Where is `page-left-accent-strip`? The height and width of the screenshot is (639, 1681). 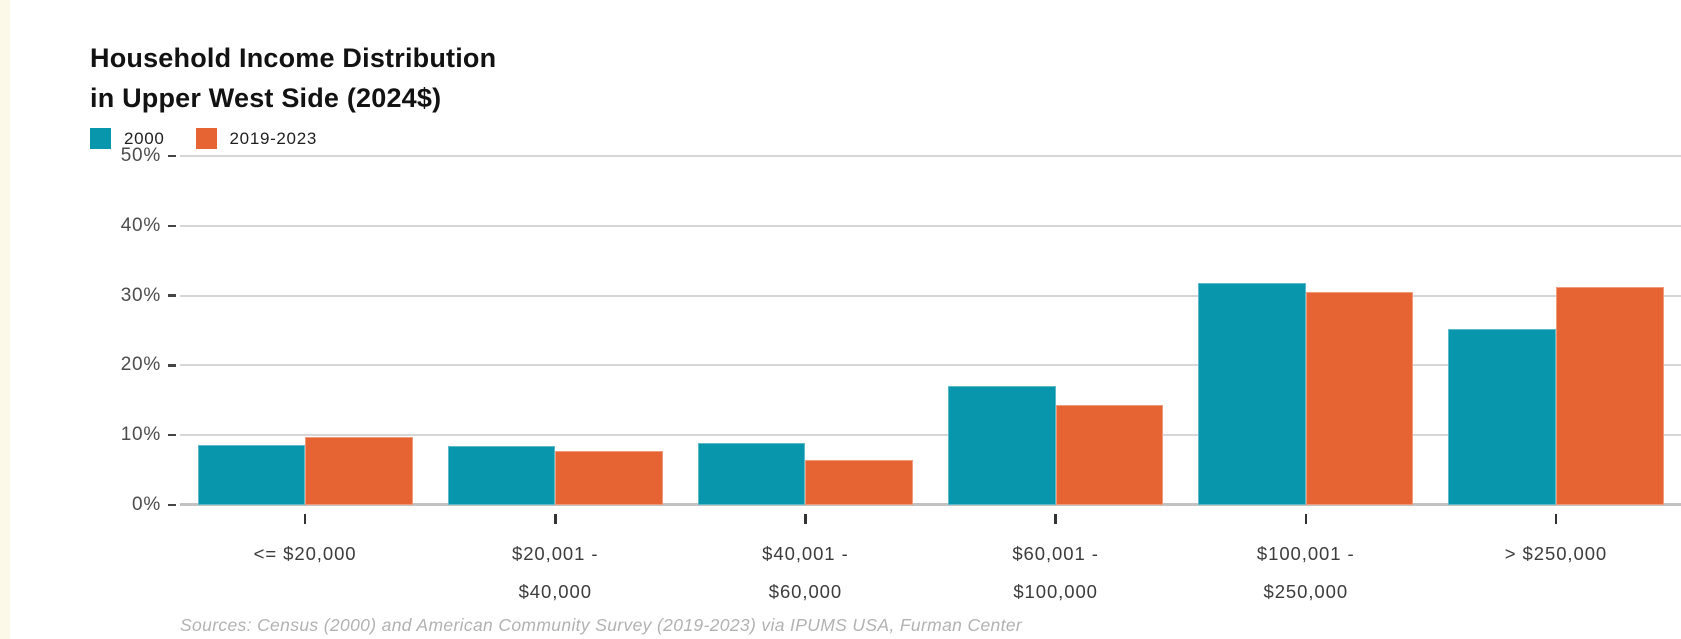
page-left-accent-strip is located at coordinates (5, 319).